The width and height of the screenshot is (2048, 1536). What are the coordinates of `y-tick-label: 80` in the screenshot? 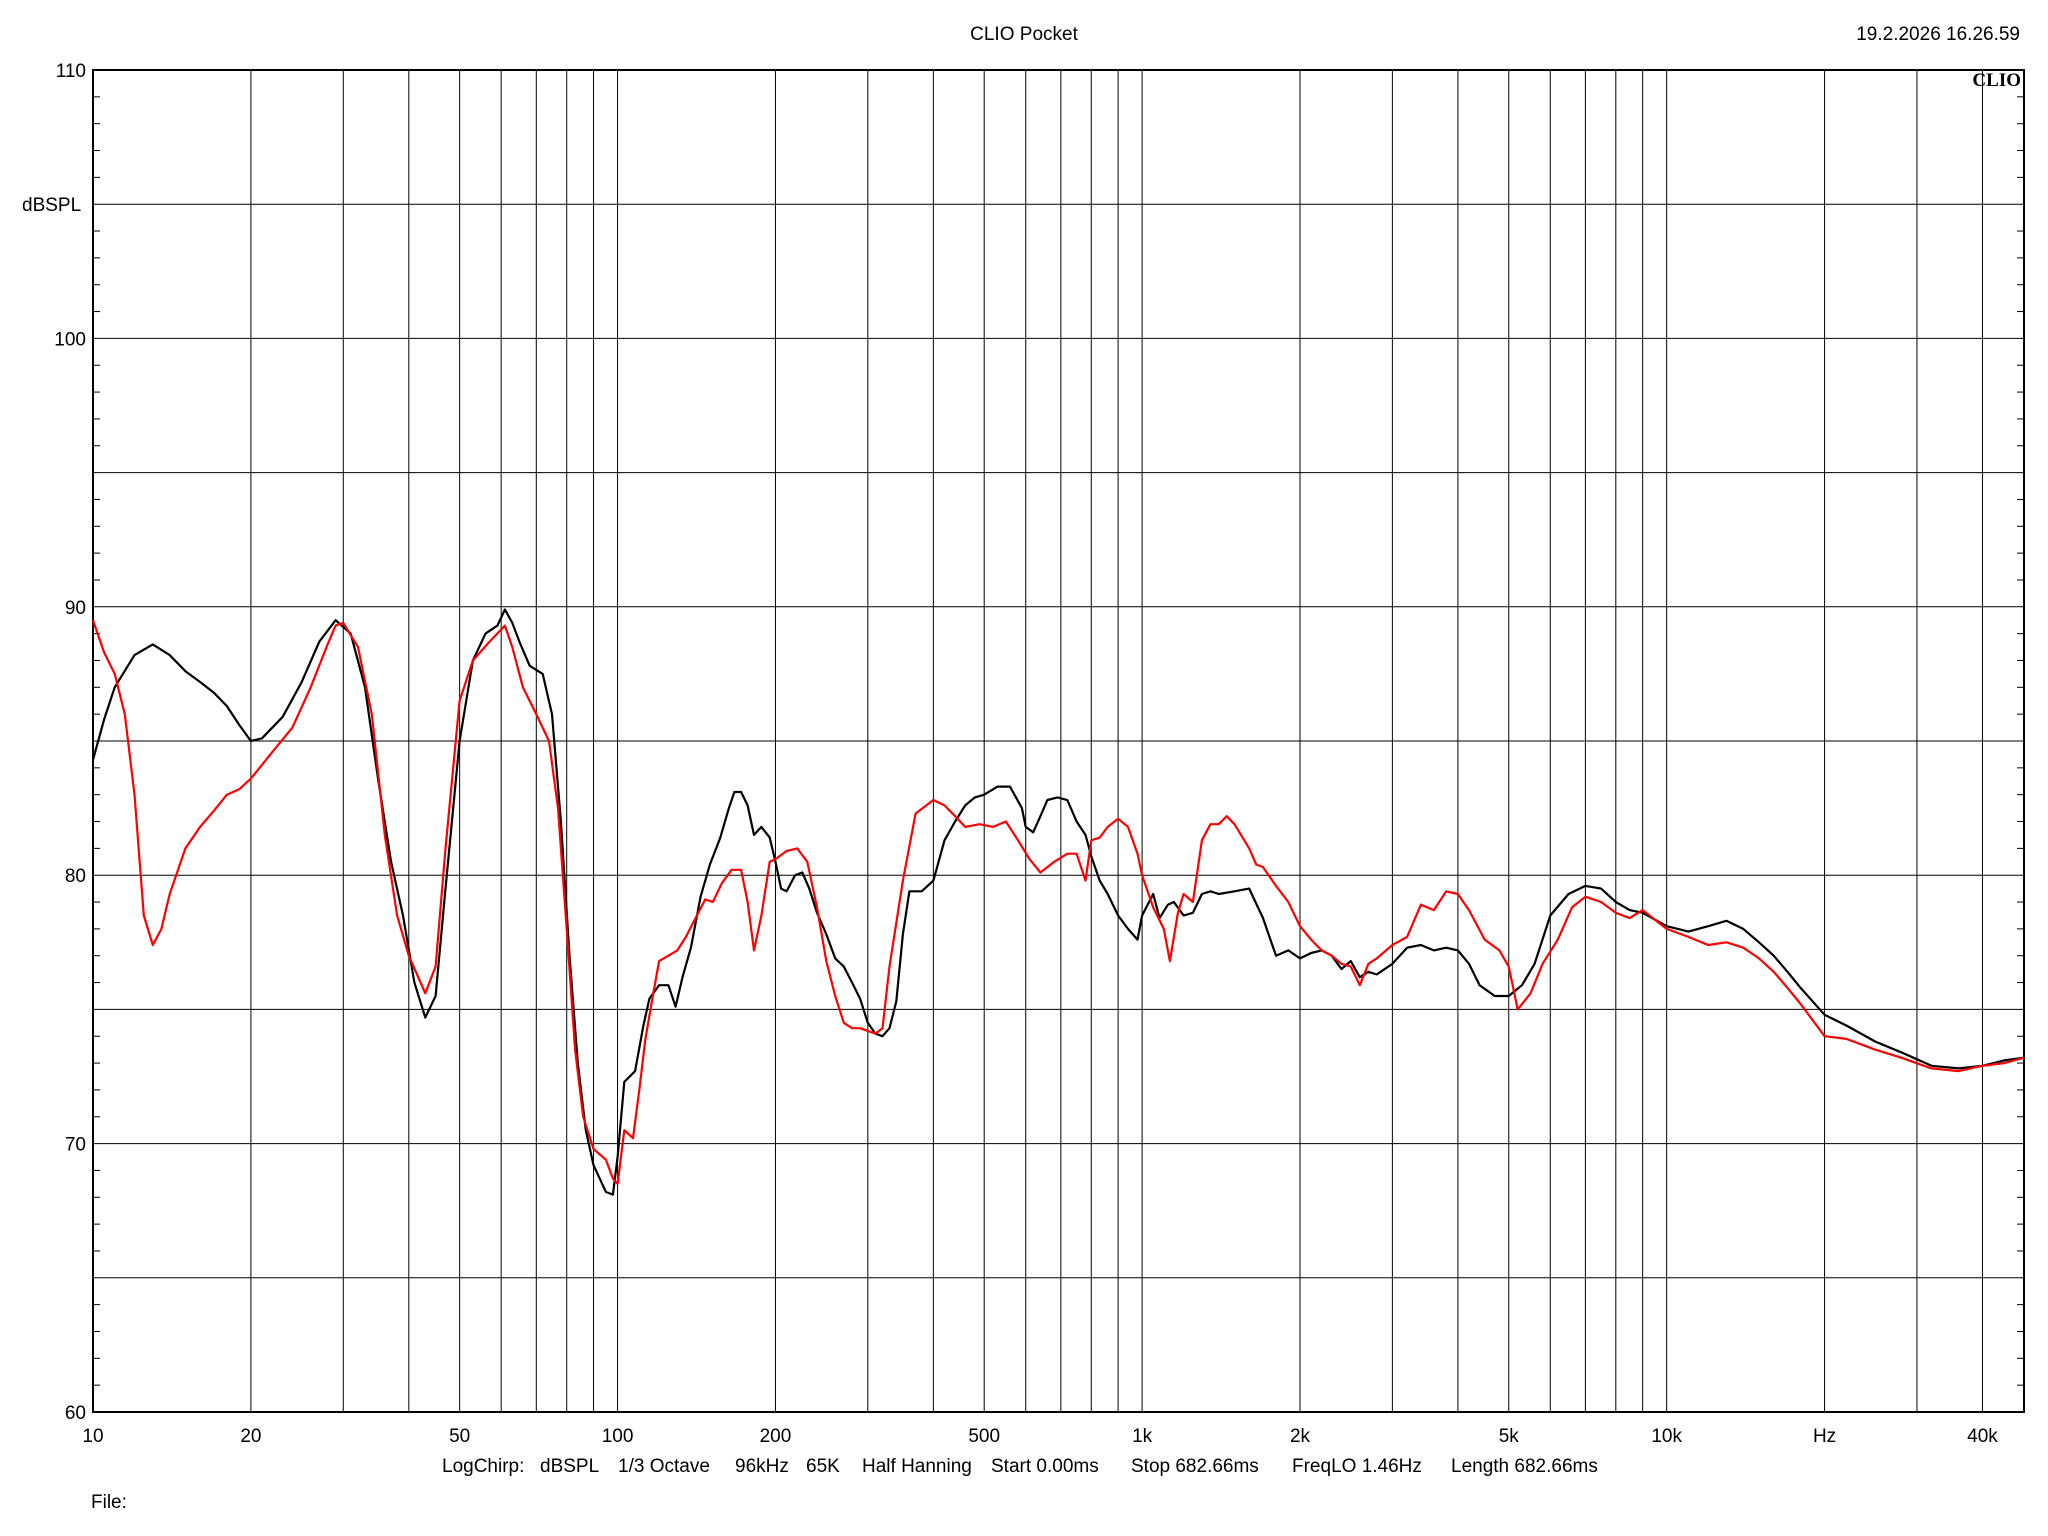 It's located at (75, 876).